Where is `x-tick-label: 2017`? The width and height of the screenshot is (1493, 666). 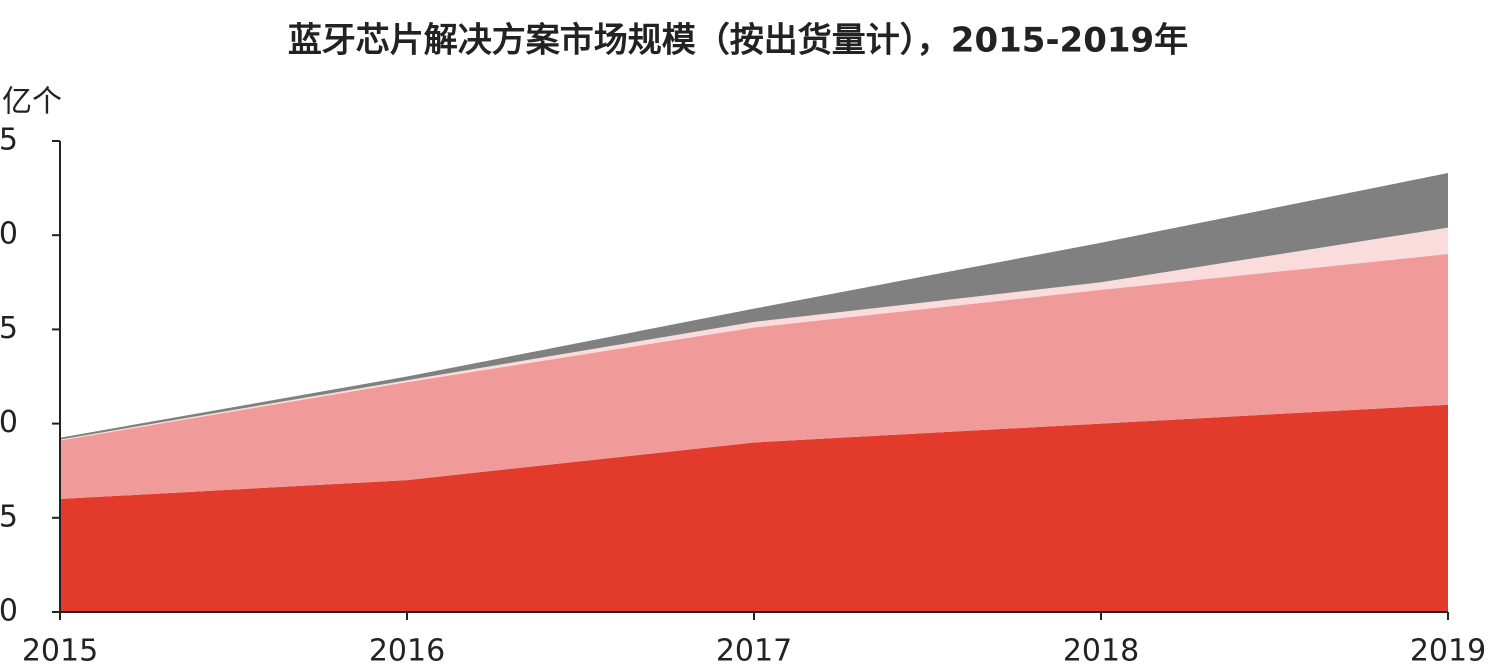
x-tick-label: 2017 is located at coordinates (754, 650).